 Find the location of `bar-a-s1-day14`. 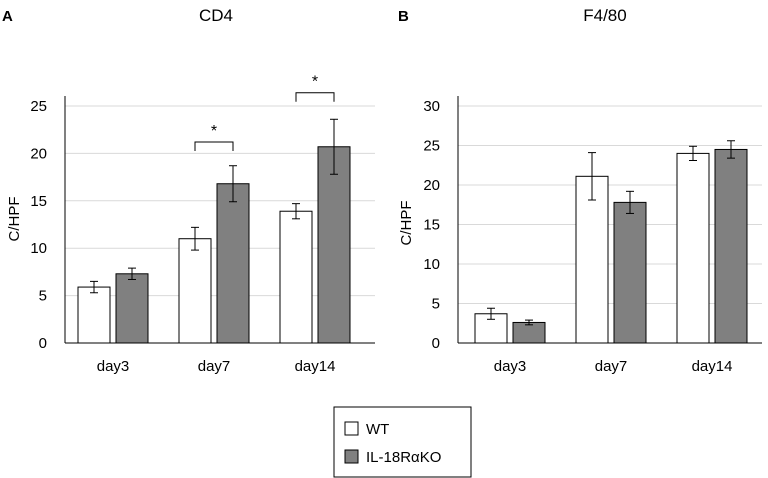

bar-a-s1-day14 is located at coordinates (334, 245).